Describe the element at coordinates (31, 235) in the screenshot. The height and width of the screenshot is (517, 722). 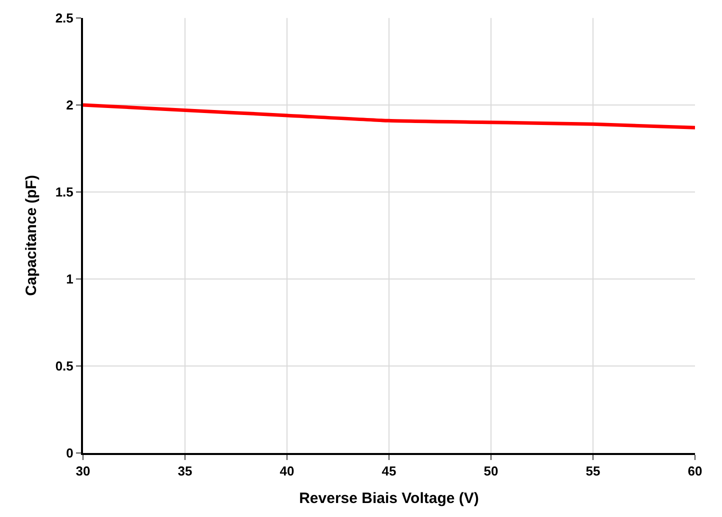
I see `y-axis-title: Capacitance (pF)` at that location.